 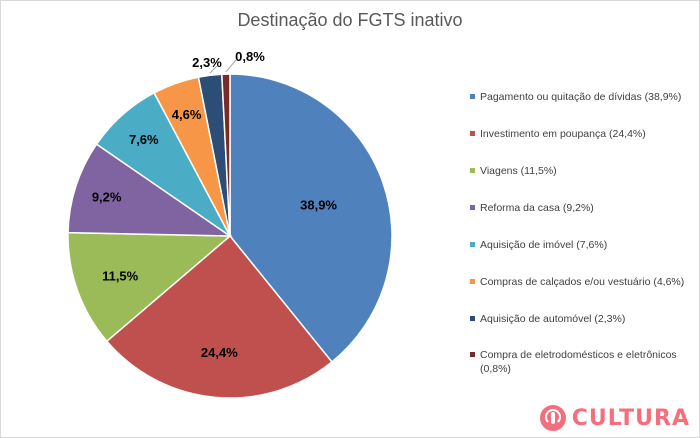 What do you see at coordinates (563, 134) in the screenshot?
I see `legend-label: Investimento em poupança (24,4%)` at bounding box center [563, 134].